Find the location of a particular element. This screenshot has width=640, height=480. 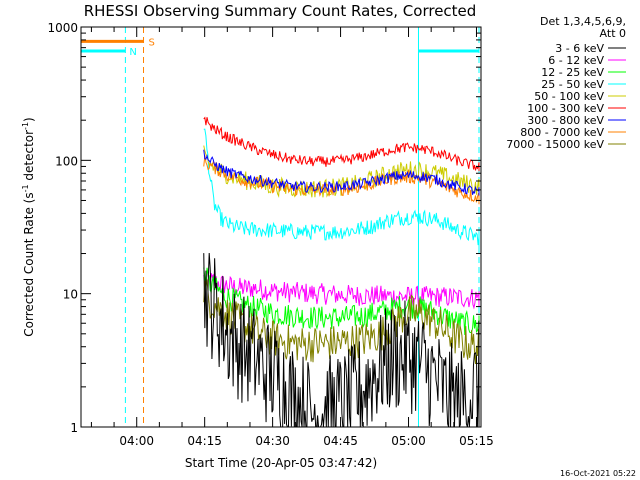

legend-label-6: 300 - 800 keV is located at coordinates (565, 120).